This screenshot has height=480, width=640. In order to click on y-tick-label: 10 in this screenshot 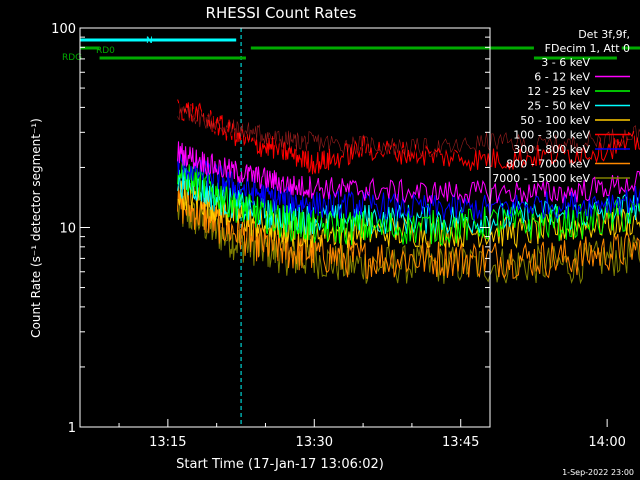, I will do `click(67, 229)`.